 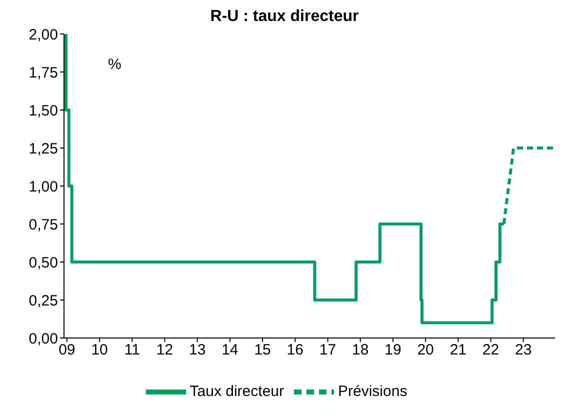 What do you see at coordinates (43, 187) in the screenshot?
I see `y-tick-label: 1,00` at bounding box center [43, 187].